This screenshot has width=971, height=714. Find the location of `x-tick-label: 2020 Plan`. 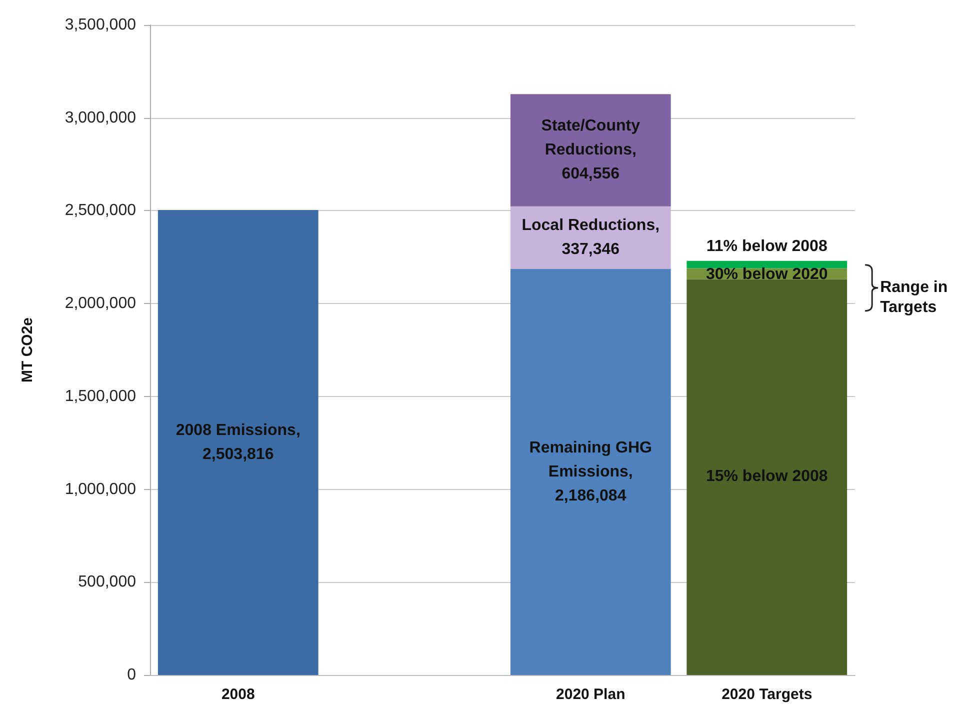

x-tick-label: 2020 Plan is located at coordinates (591, 694).